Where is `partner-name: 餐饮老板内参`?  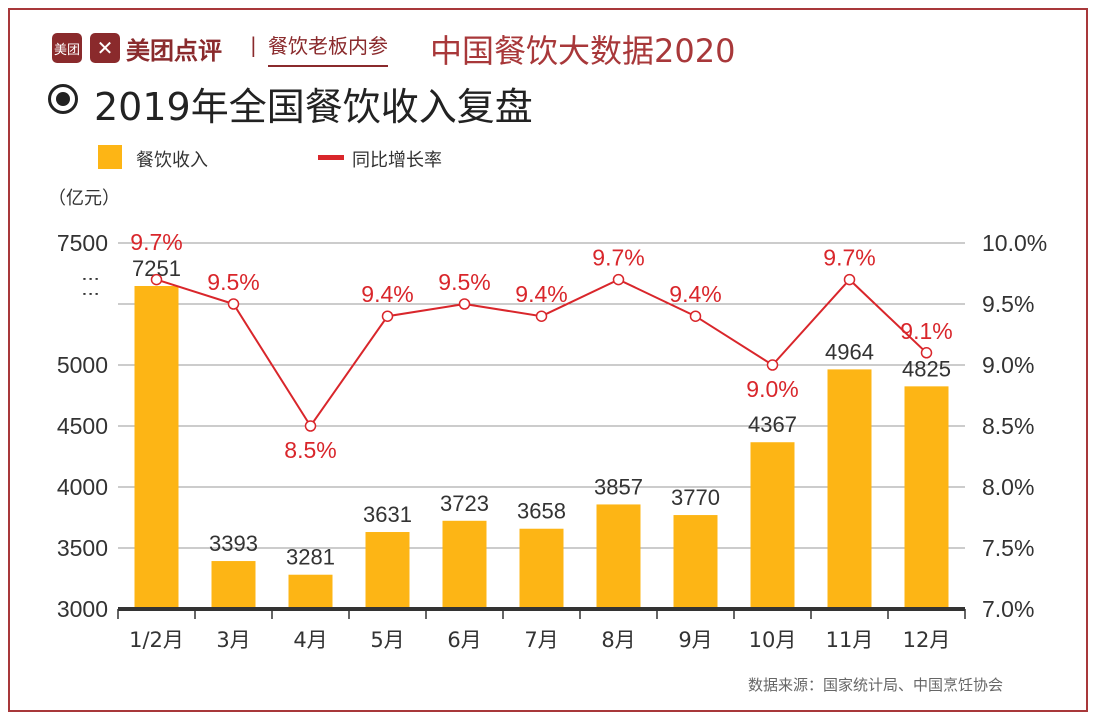 partner-name: 餐饮老板内参 is located at coordinates (328, 48).